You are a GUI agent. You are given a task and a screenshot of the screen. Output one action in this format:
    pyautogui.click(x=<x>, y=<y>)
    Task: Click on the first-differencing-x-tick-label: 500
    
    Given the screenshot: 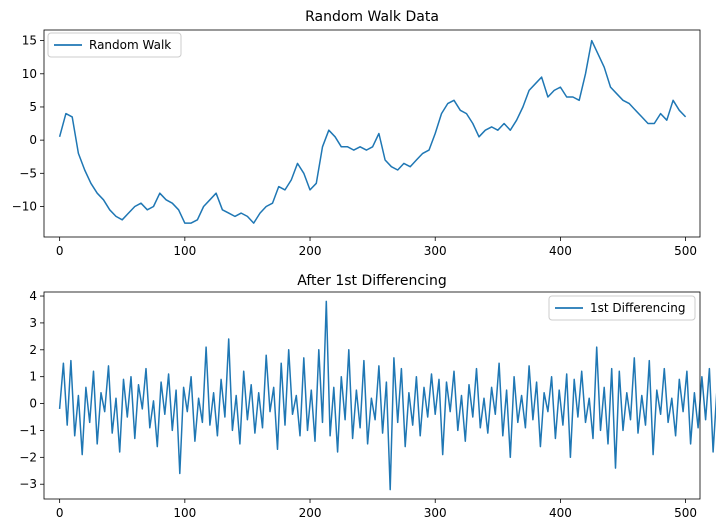 What is the action you would take?
    pyautogui.click(x=685, y=513)
    